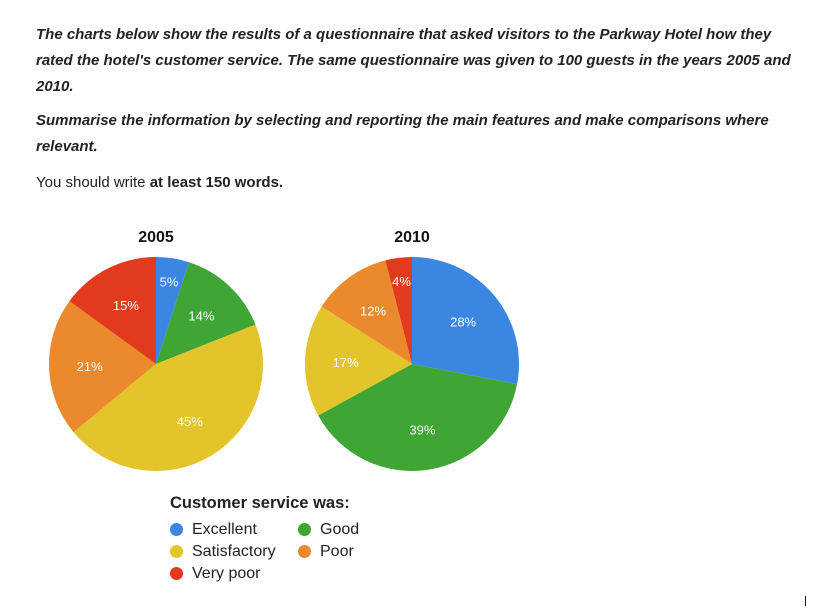 Image resolution: width=836 pixels, height=608 pixels. Describe the element at coordinates (805, 601) in the screenshot. I see `corner-mark` at that location.